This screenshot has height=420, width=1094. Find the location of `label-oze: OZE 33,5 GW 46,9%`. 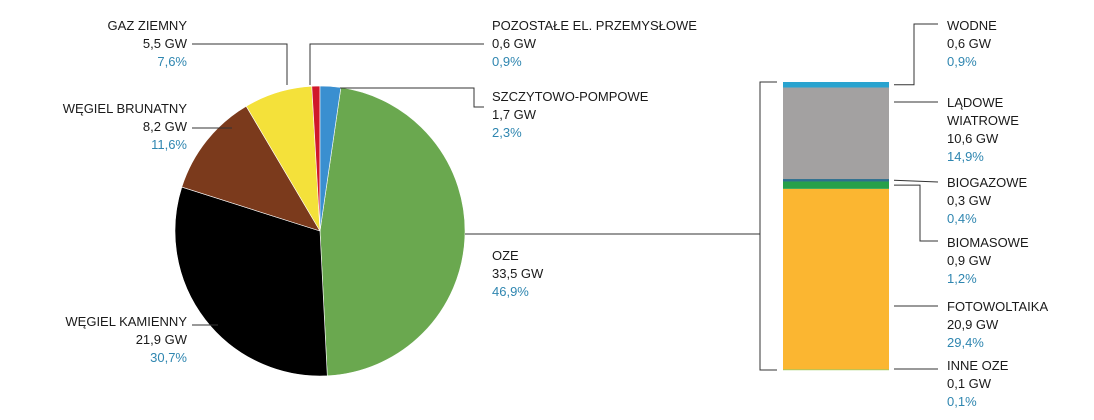

label-oze: OZE 33,5 GW 46,9% is located at coordinates (518, 273).